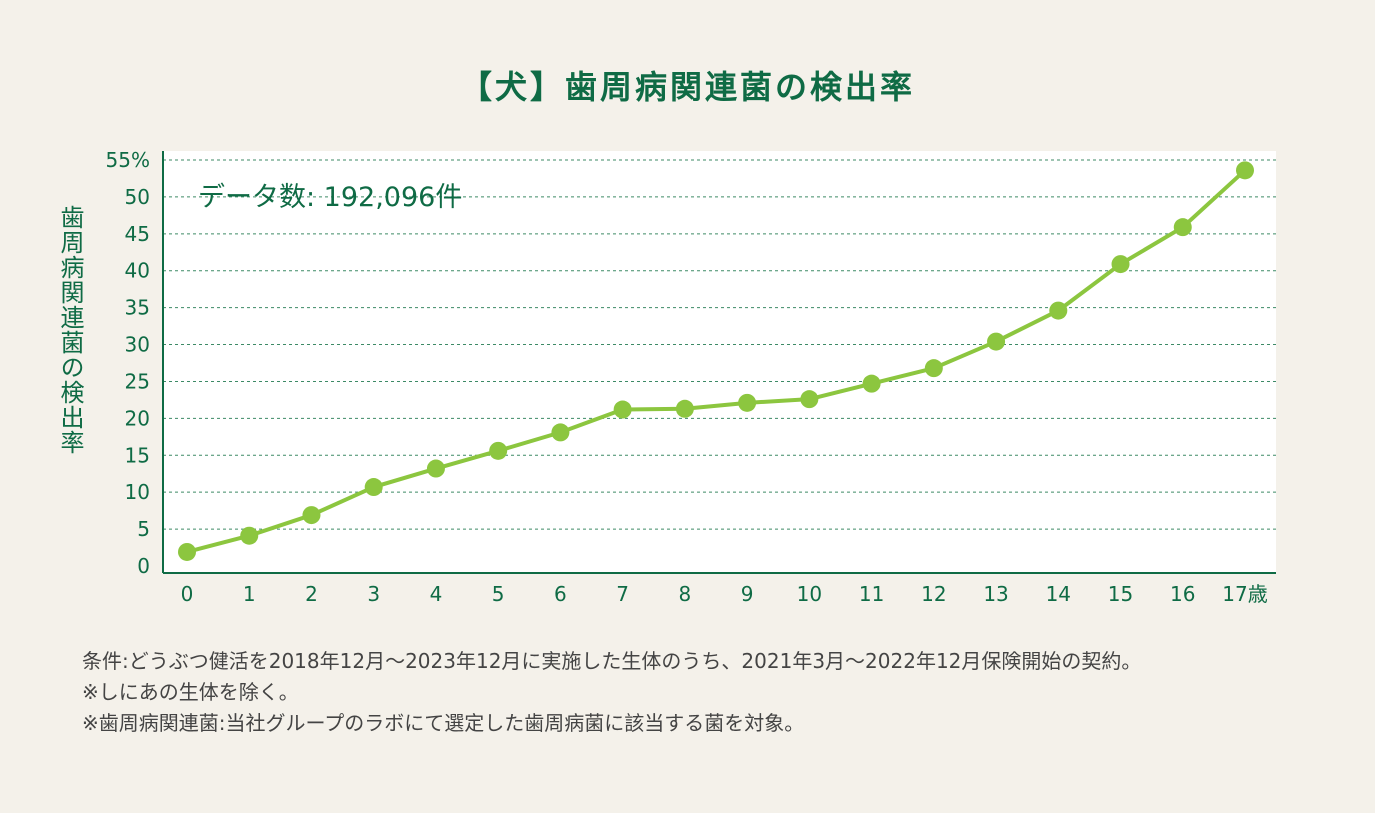 The width and height of the screenshot is (1375, 813). I want to click on x-tick-label: 13, so click(995, 594).